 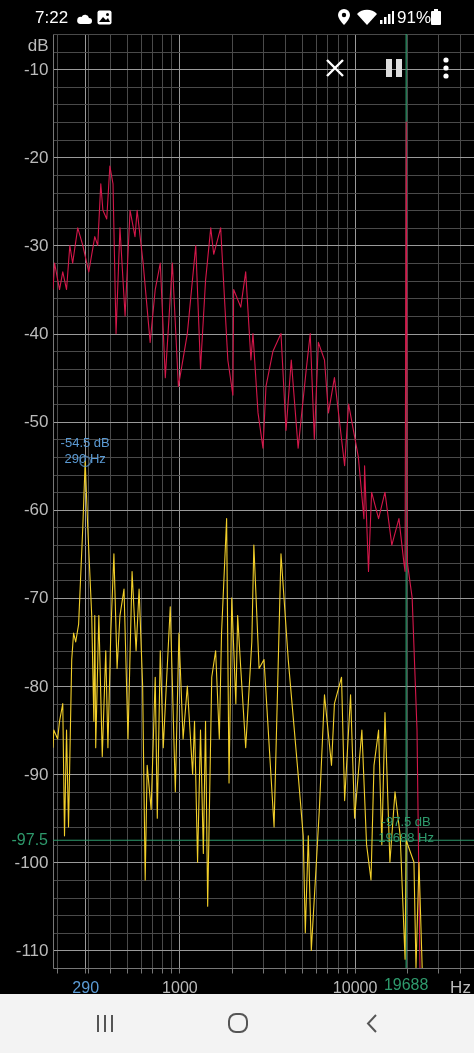 What do you see at coordinates (86, 987) in the screenshot?
I see `x-tick-label: 290` at bounding box center [86, 987].